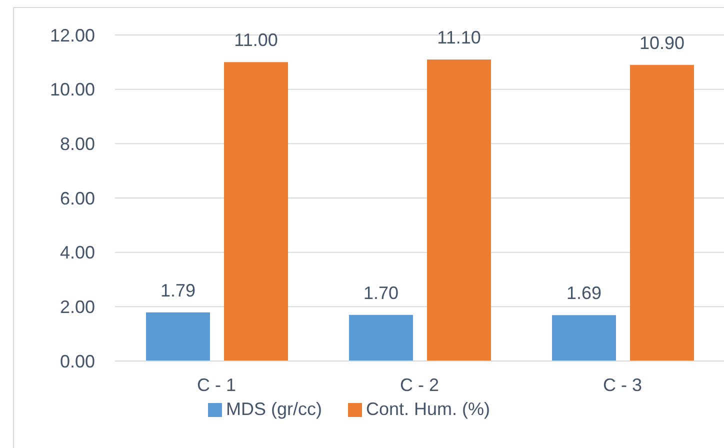 This screenshot has width=724, height=448. What do you see at coordinates (72, 35) in the screenshot?
I see `y-tick-label: 12.00` at bounding box center [72, 35].